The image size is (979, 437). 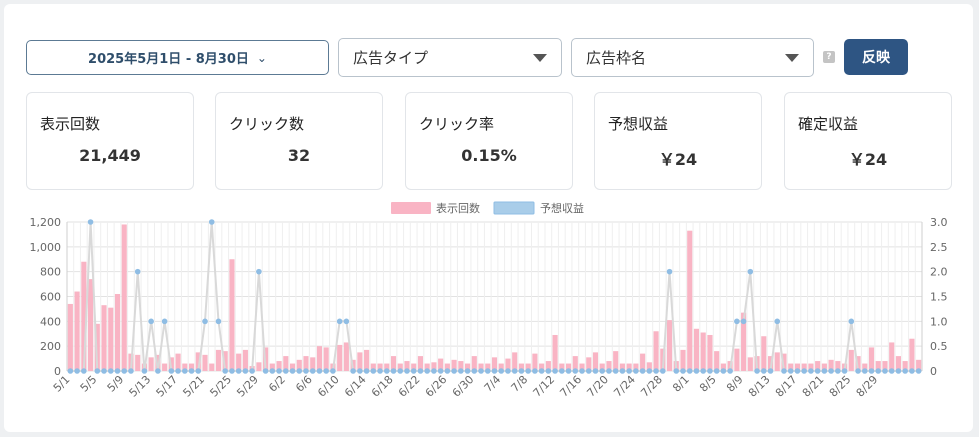 What do you see at coordinates (89, 384) in the screenshot?
I see `x-tick-label: 5/5` at bounding box center [89, 384].